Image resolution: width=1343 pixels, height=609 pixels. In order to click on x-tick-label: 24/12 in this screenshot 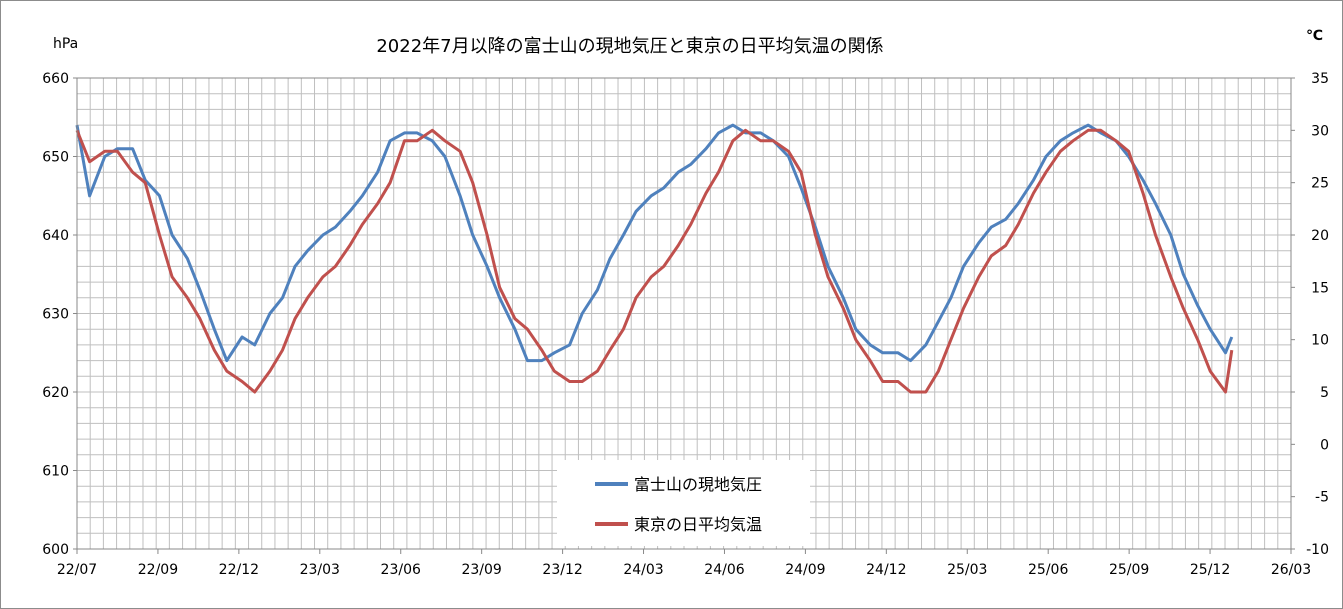, I will do `click(886, 570)`.